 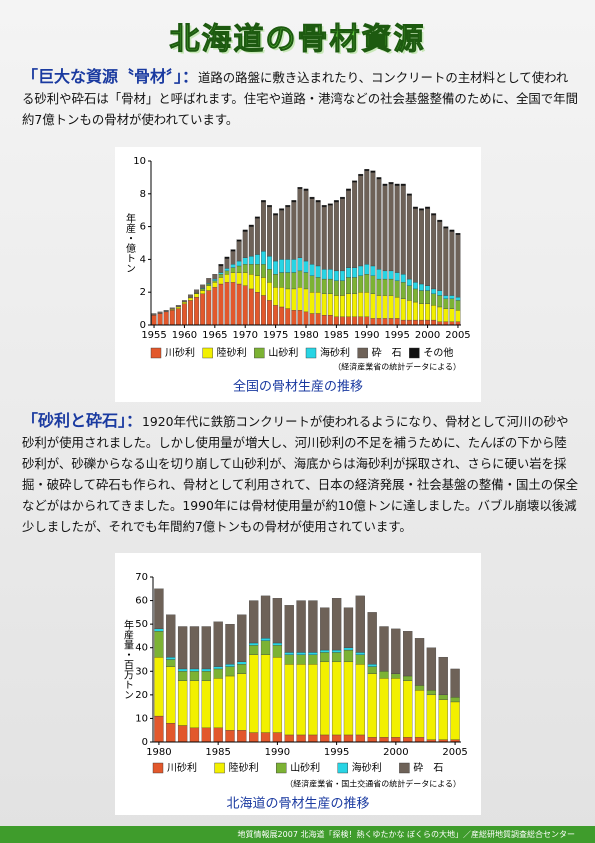 I want to click on chart-caption: 北海道の骨材生産の推移, so click(x=297, y=804).